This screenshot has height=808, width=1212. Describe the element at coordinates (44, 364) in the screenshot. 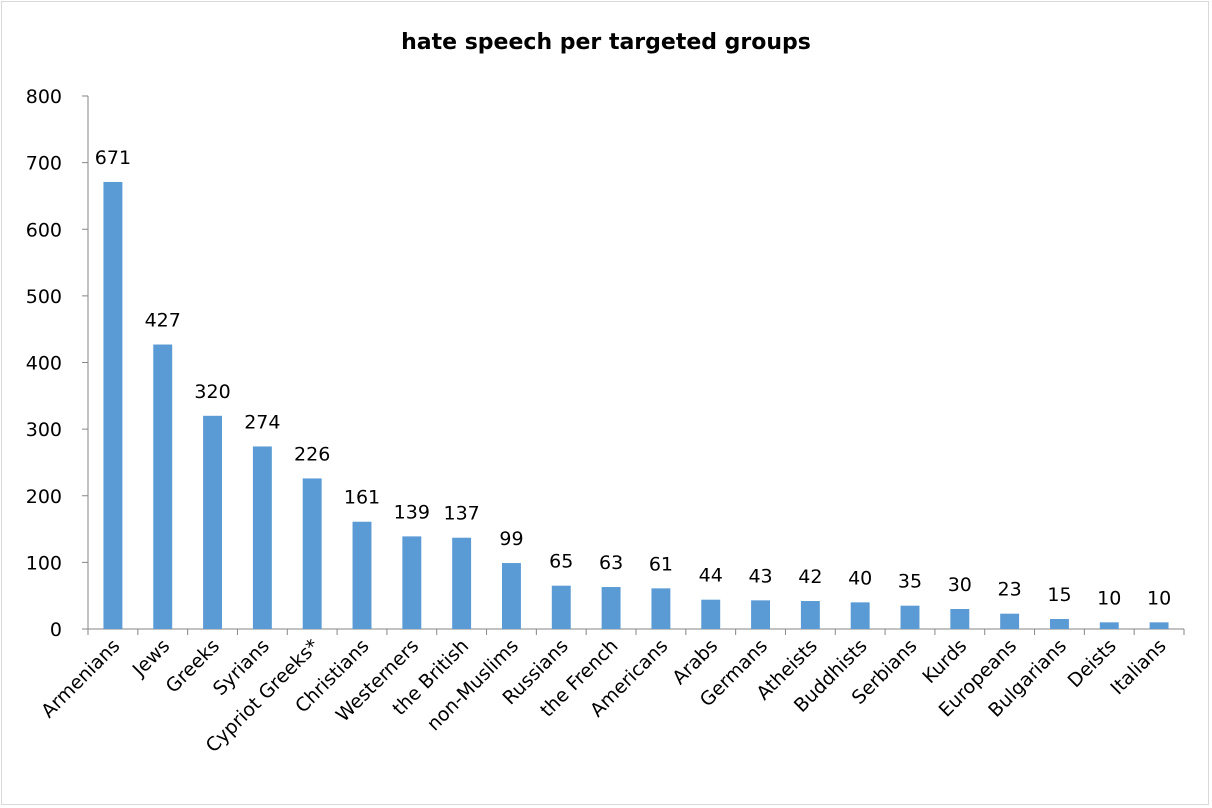

I see `y-tick-label: 400` at that location.